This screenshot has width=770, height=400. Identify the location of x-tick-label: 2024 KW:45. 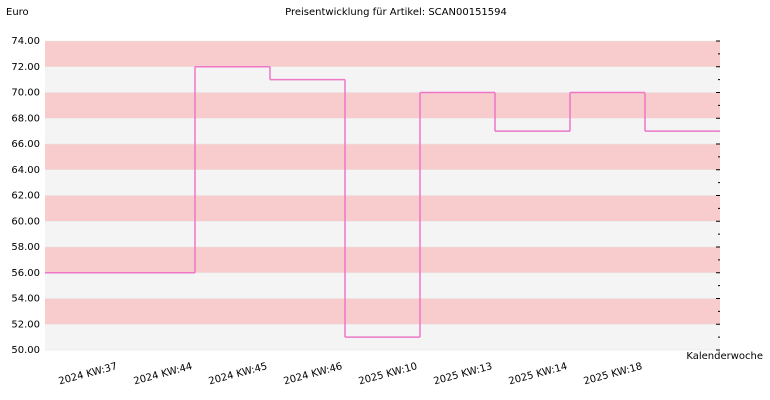
(238, 374).